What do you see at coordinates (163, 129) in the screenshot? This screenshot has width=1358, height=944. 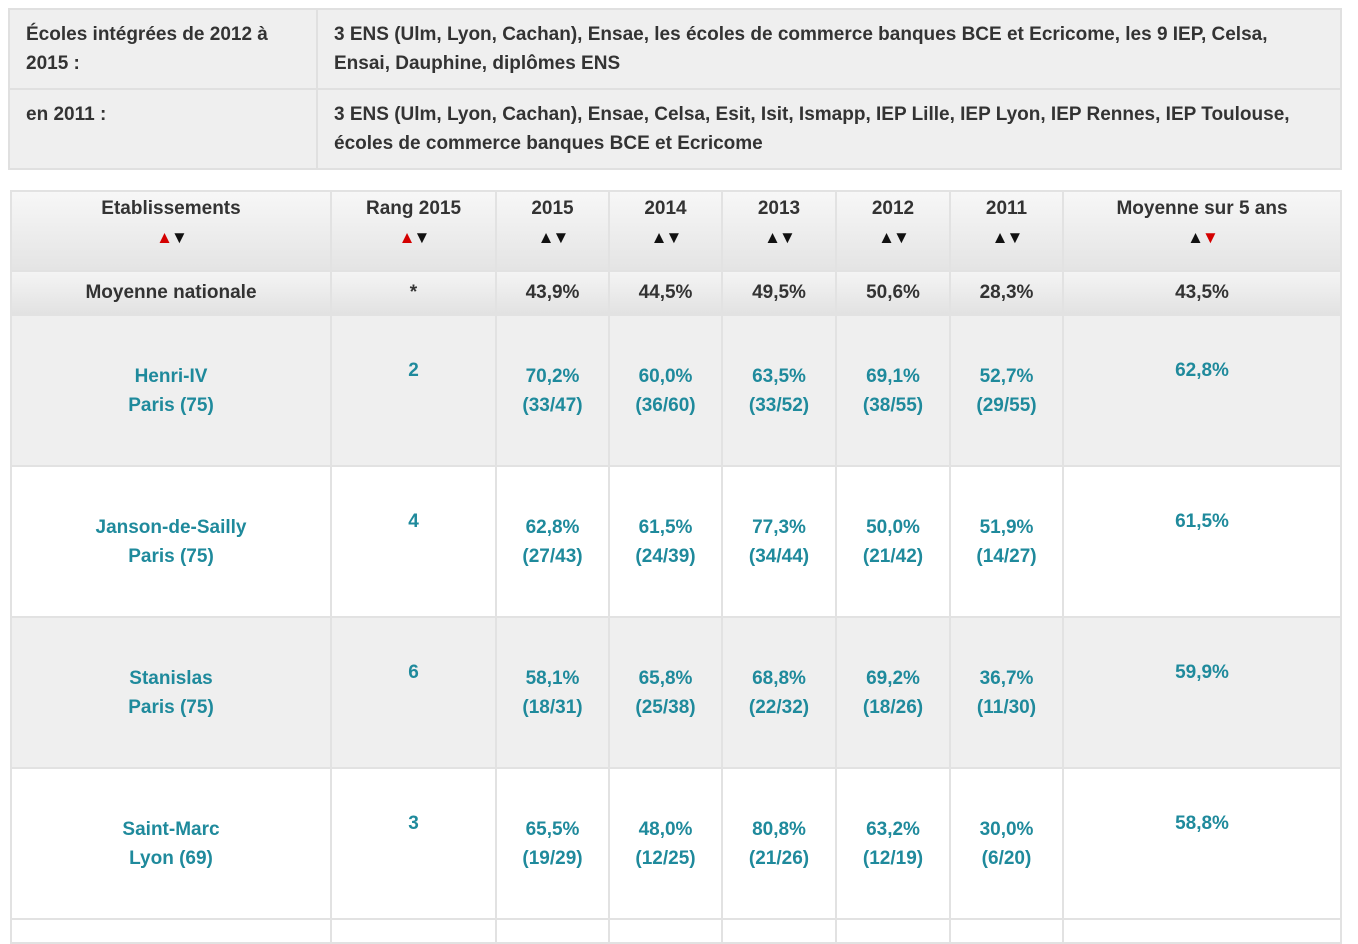 I see `info-label: en 2011 :` at bounding box center [163, 129].